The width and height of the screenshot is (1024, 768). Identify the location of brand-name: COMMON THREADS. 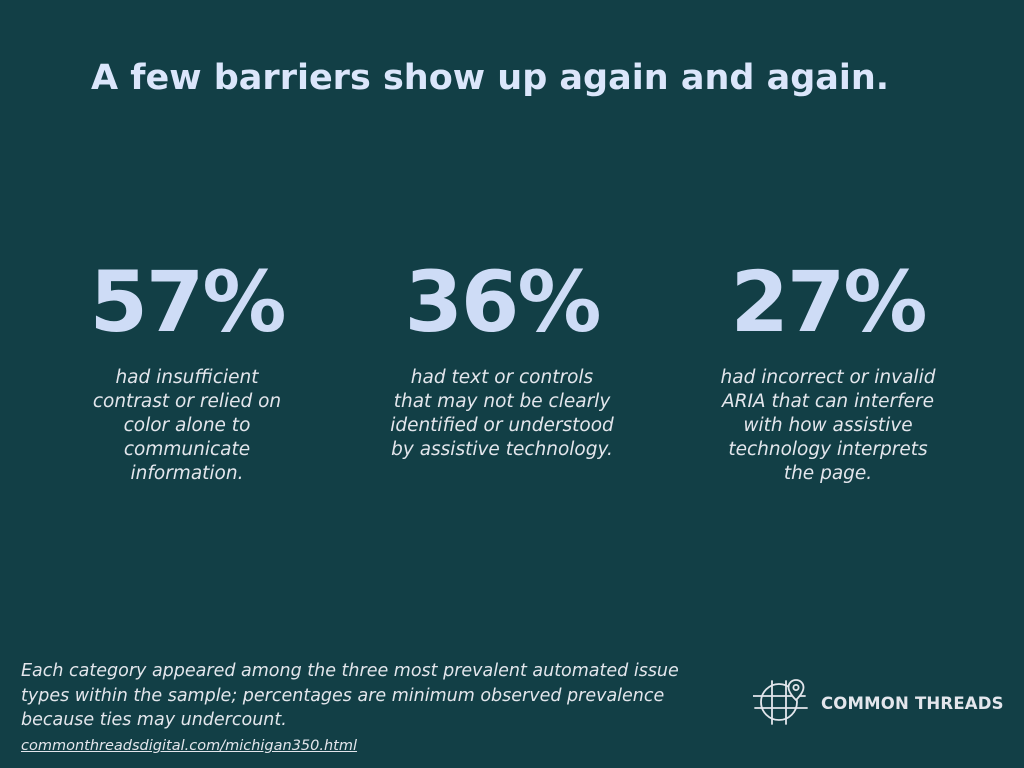
(912, 703).